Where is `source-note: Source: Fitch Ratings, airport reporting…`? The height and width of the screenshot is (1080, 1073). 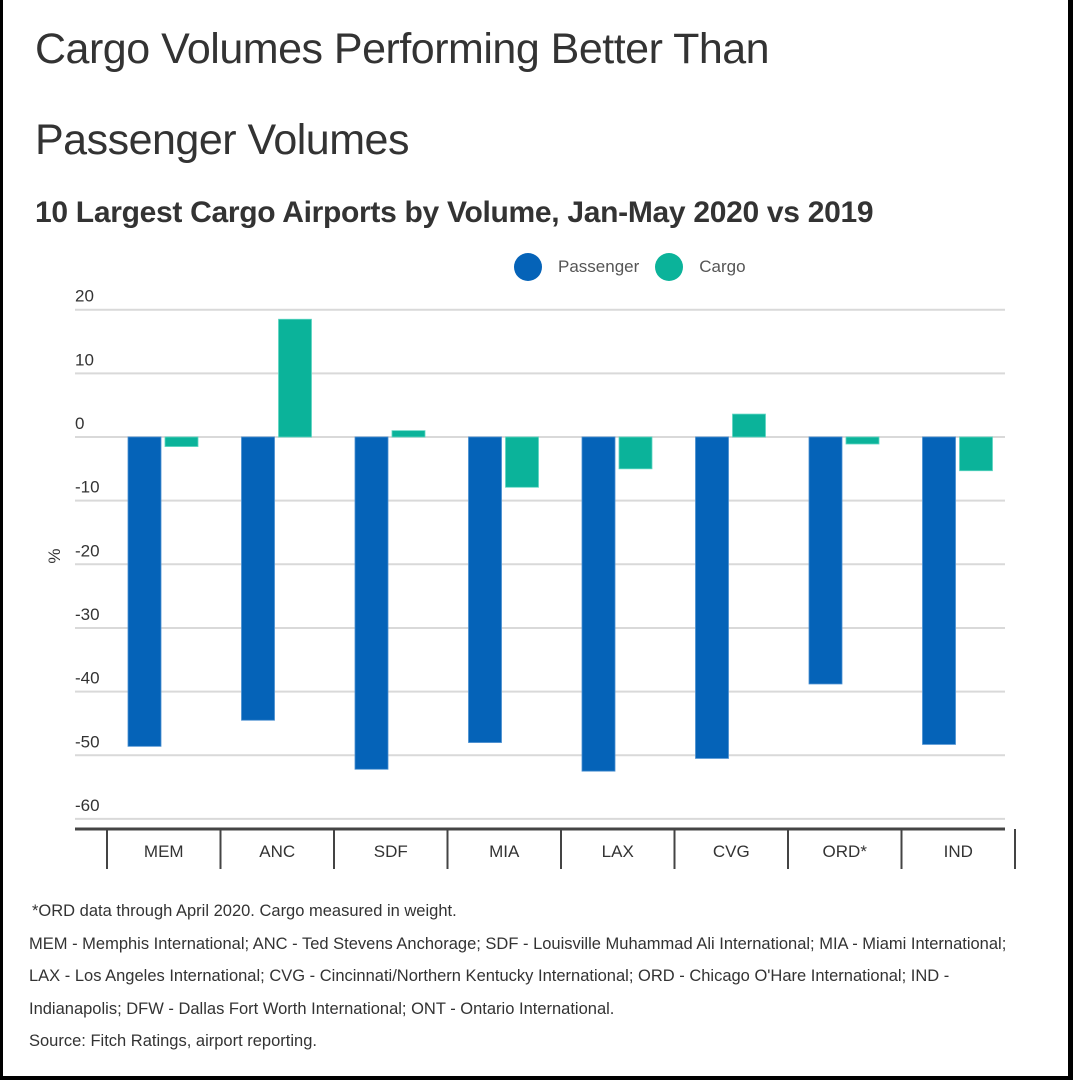 source-note: Source: Fitch Ratings, airport reporting… is located at coordinates (173, 1041).